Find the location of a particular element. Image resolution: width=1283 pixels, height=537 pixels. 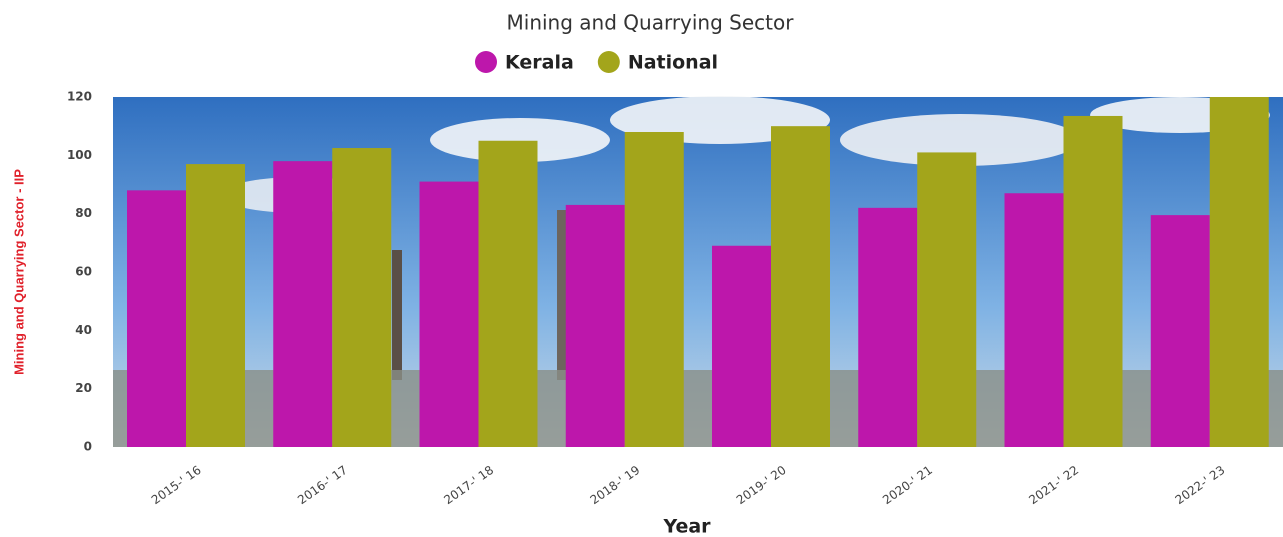

legend: Kerala National is located at coordinates (596, 62).